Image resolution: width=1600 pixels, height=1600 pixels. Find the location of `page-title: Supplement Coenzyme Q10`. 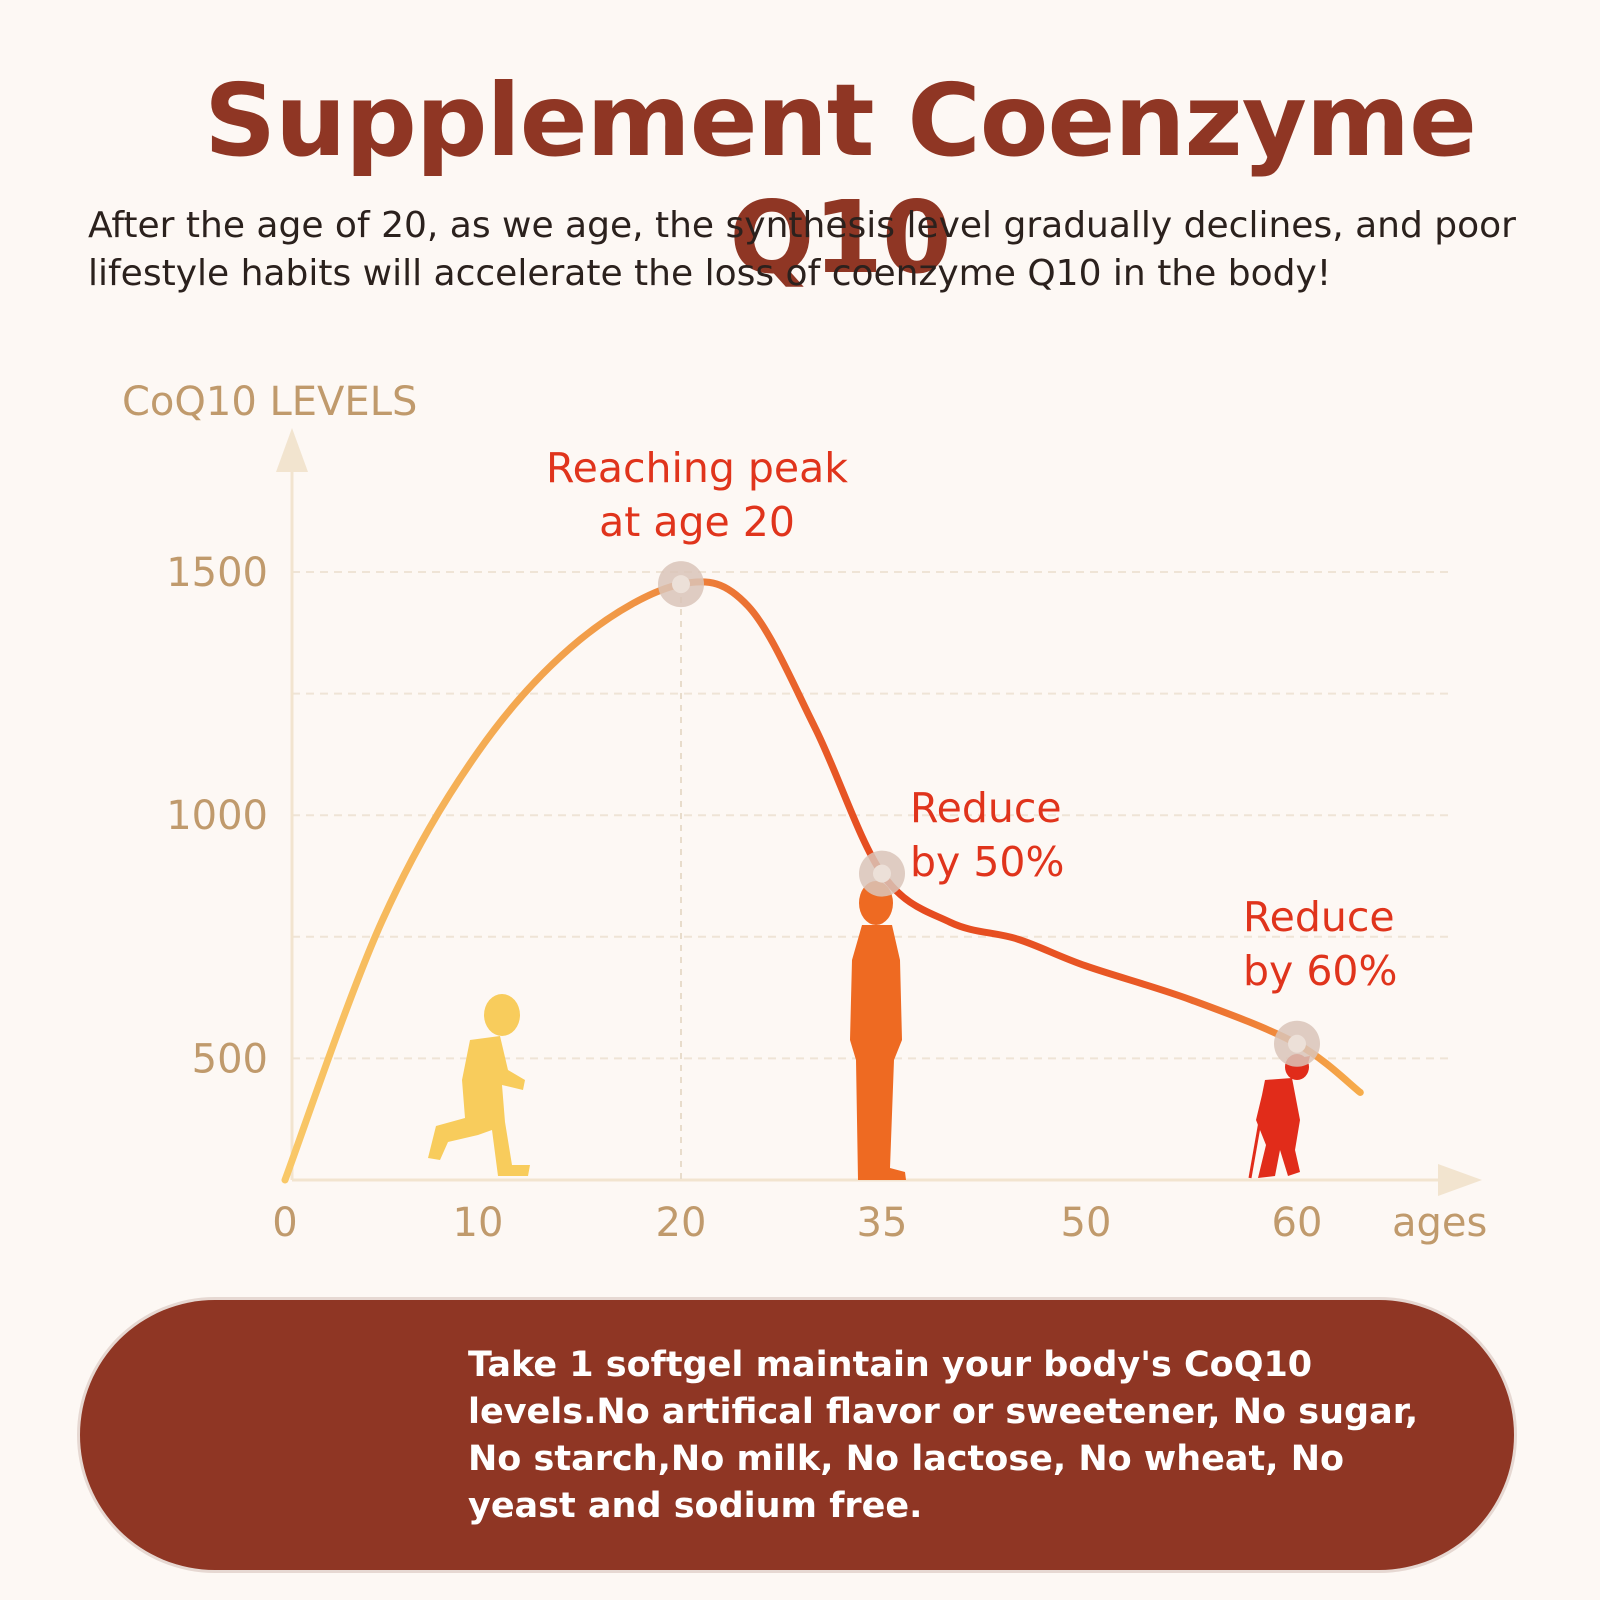

page-title: Supplement Coenzyme Q10 is located at coordinates (840, 179).